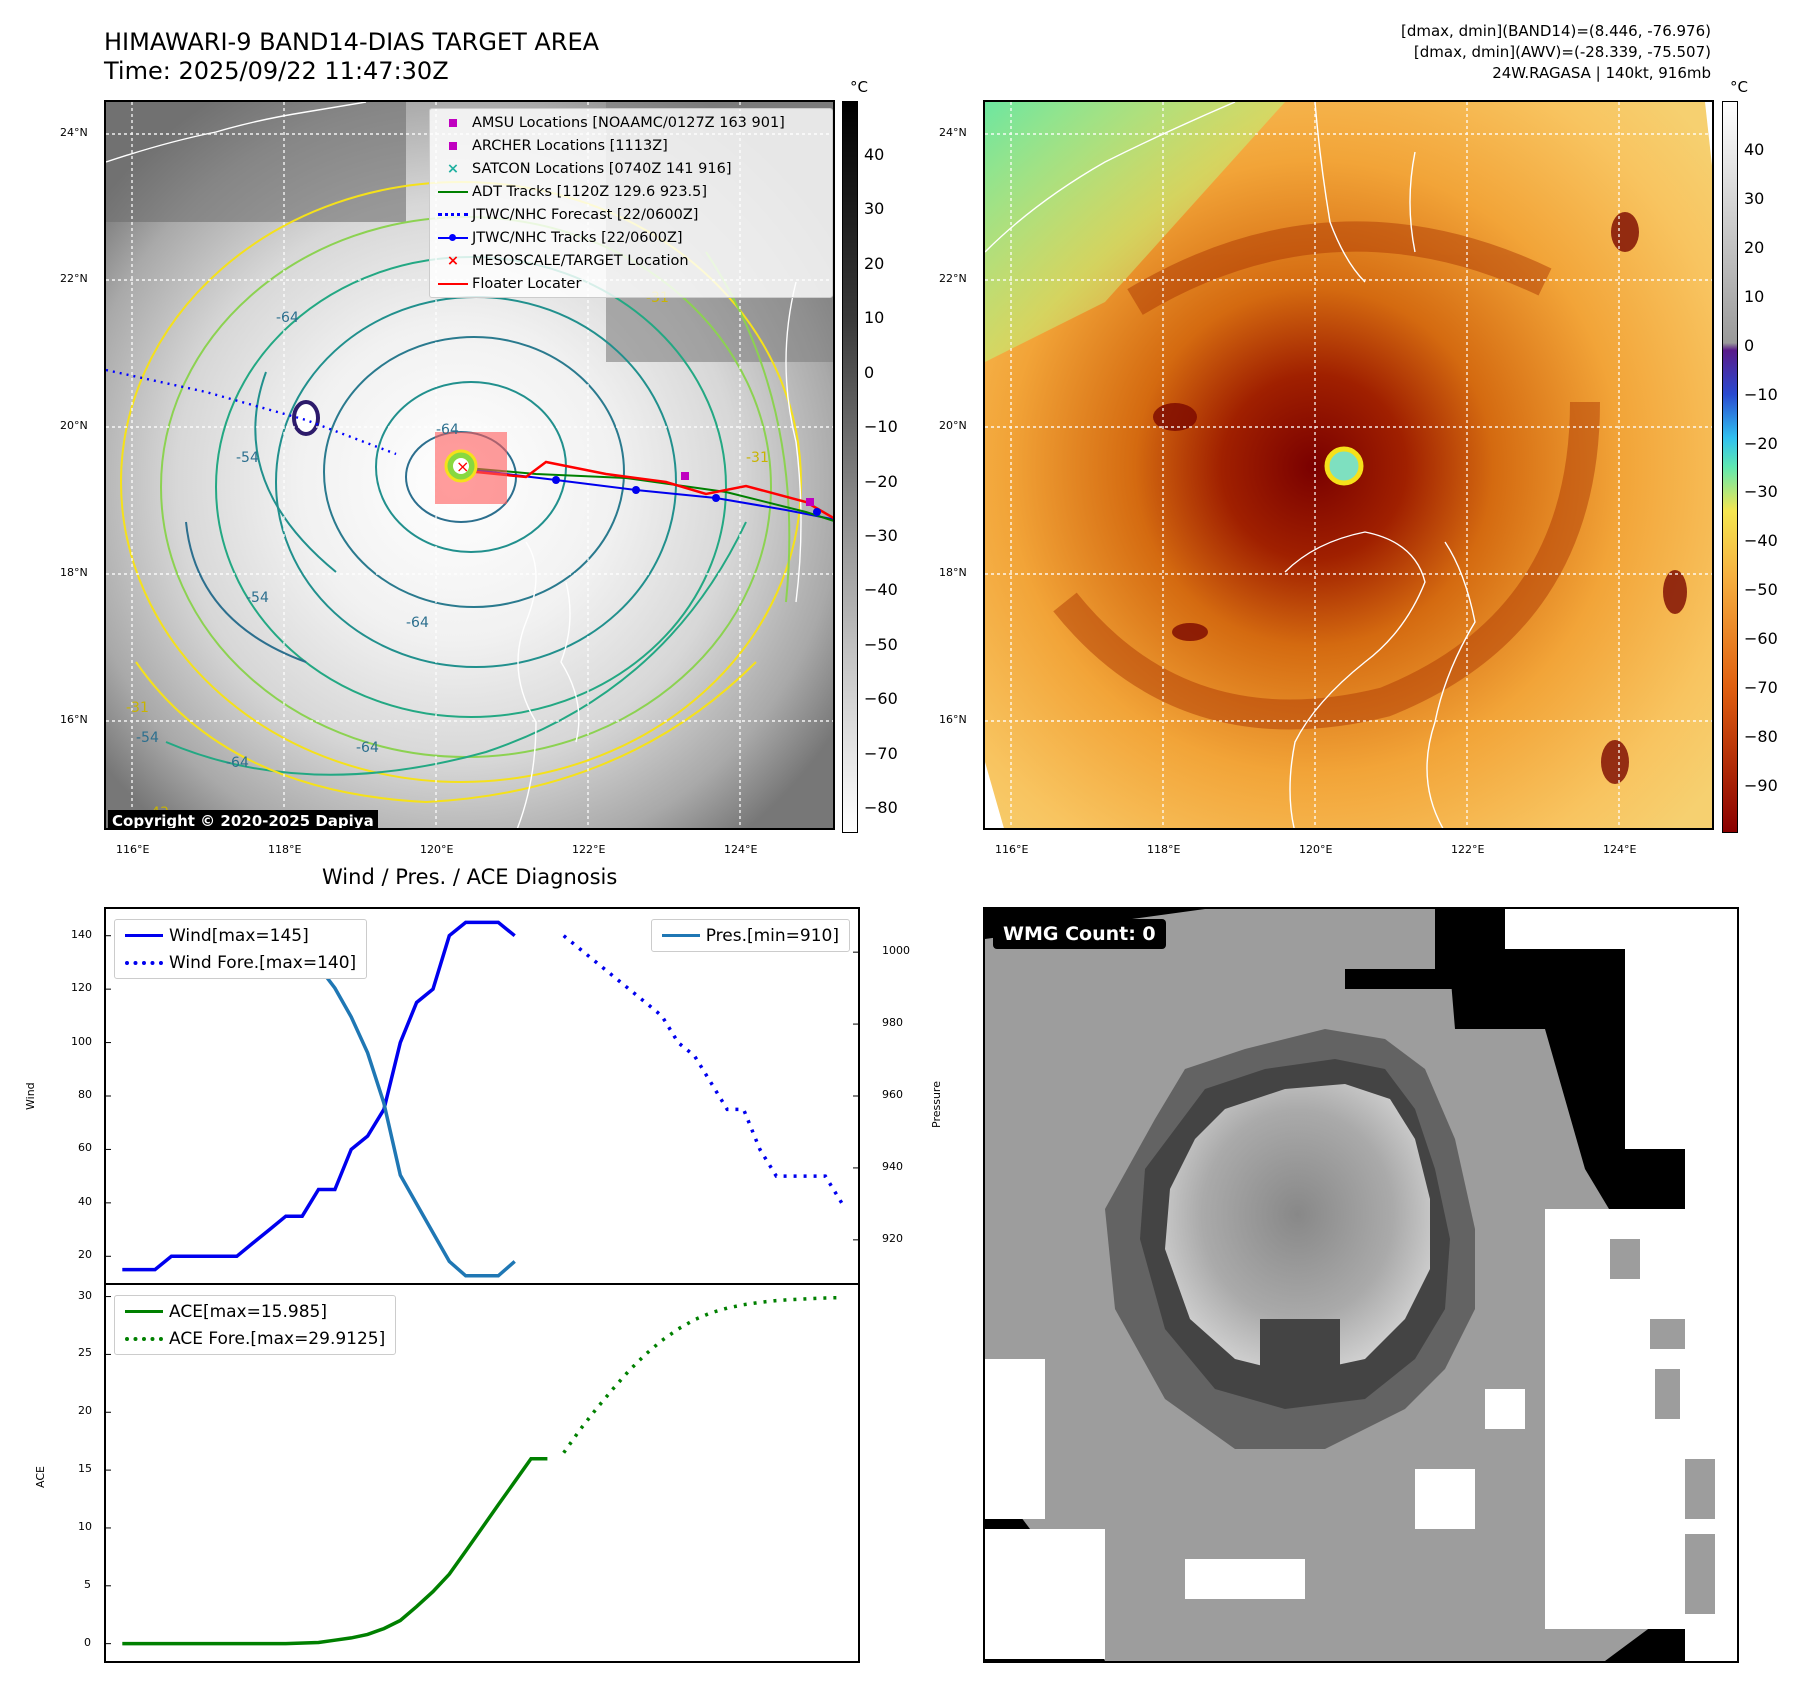 This screenshot has height=1690, width=1797. I want to click on colorbar-tick: 30, so click(874, 209).